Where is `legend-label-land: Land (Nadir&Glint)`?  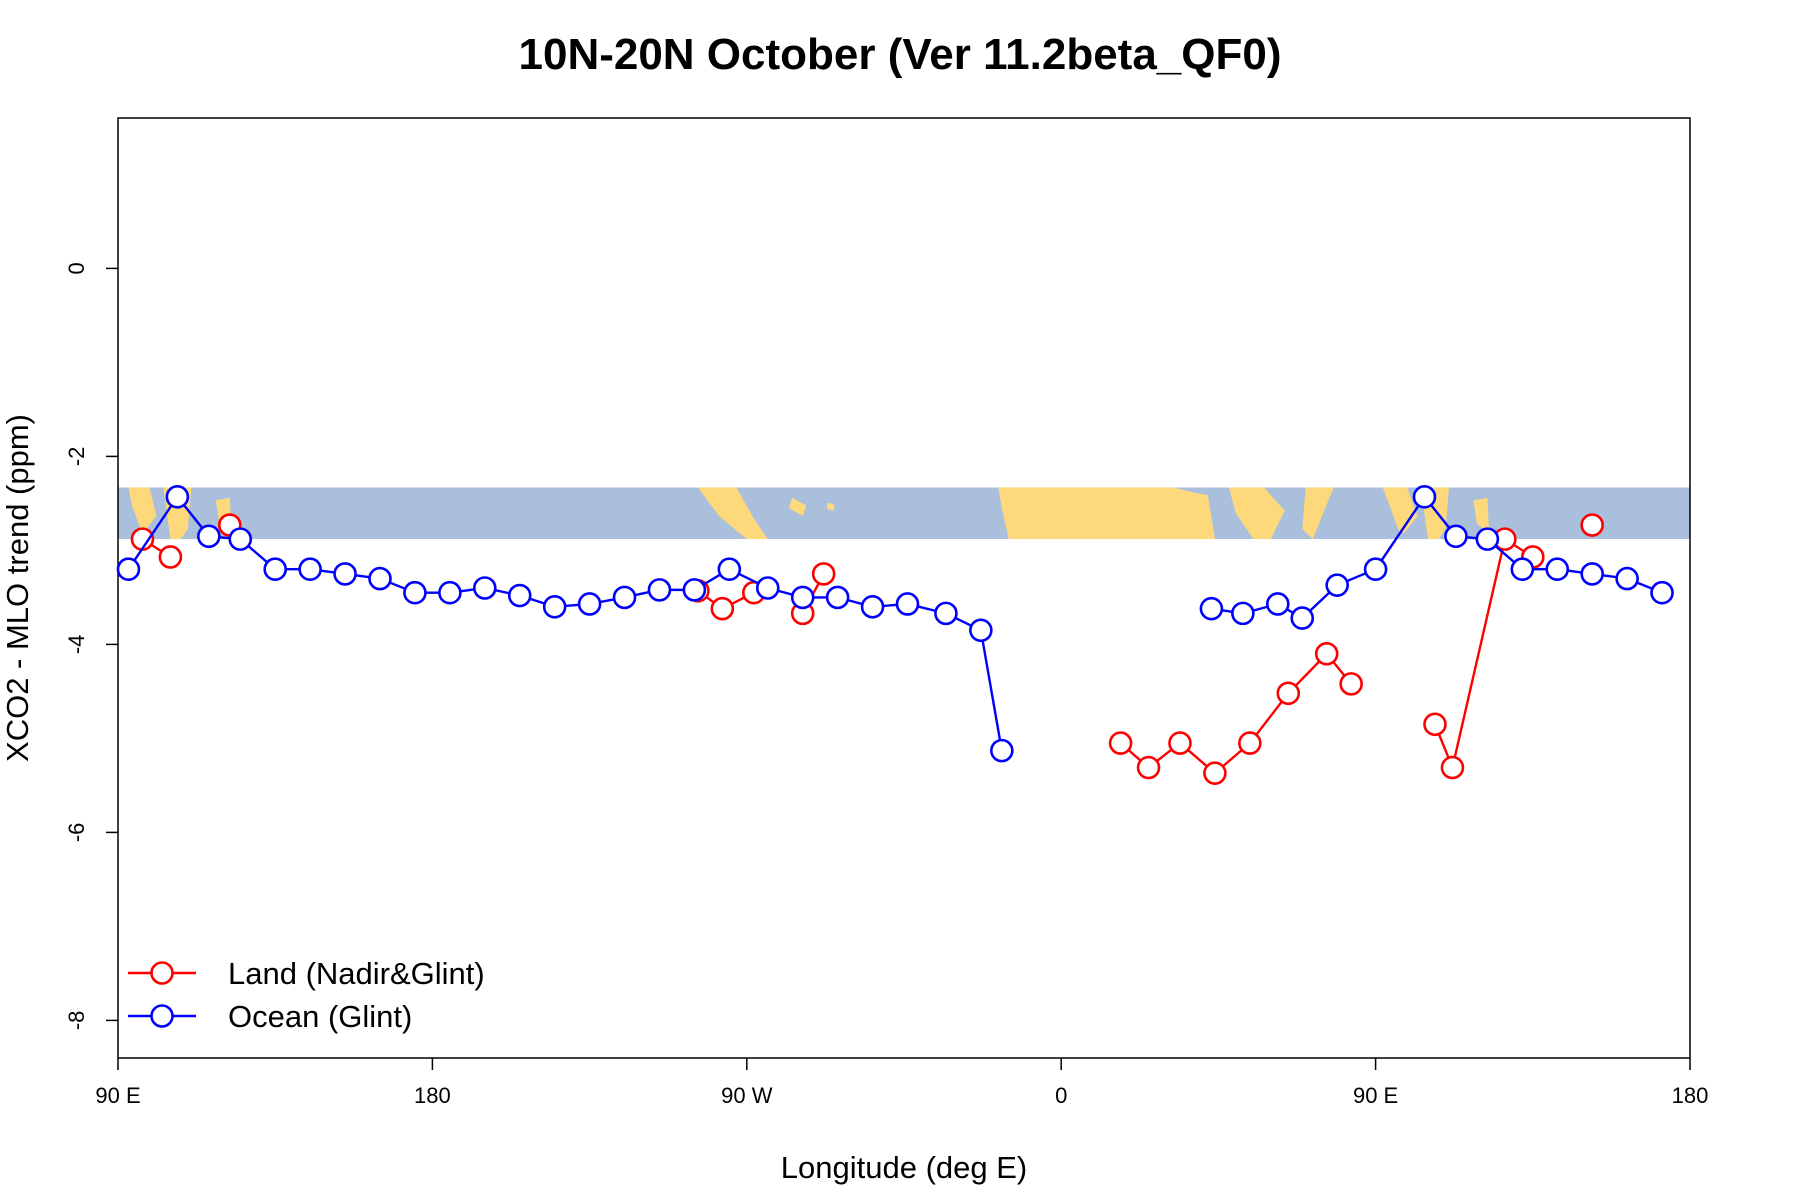 legend-label-land: Land (Nadir&Glint) is located at coordinates (356, 973).